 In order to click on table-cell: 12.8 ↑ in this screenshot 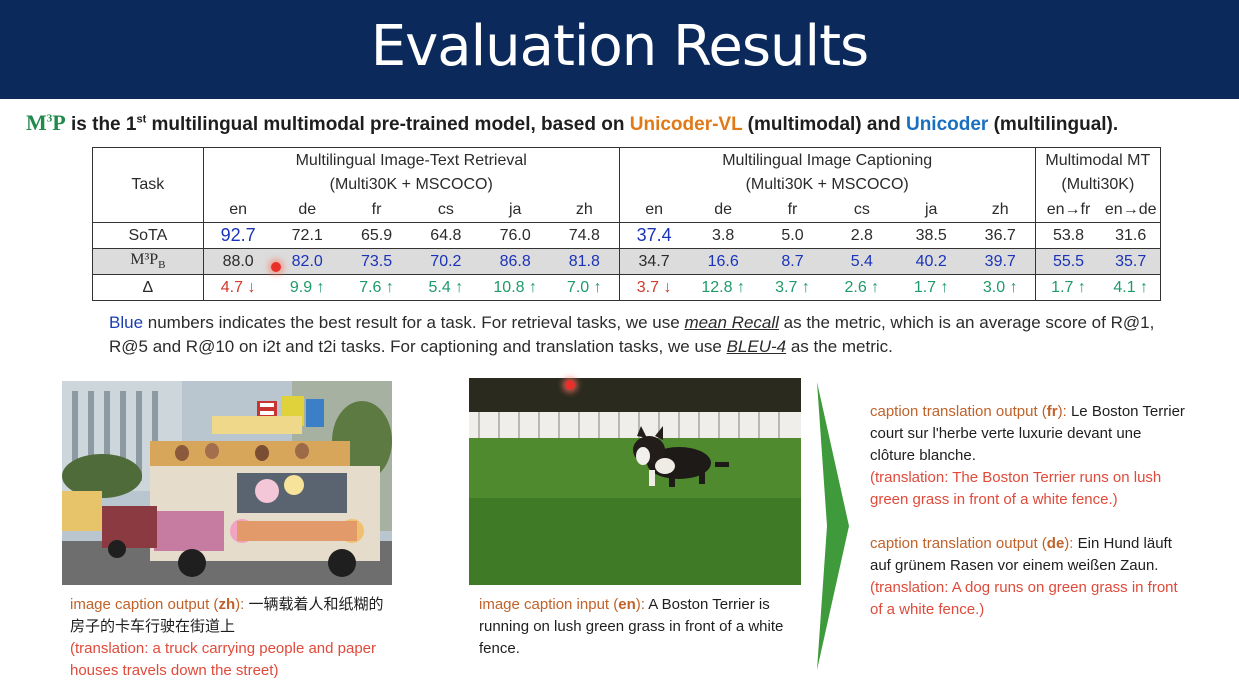, I will do `click(723, 287)`.